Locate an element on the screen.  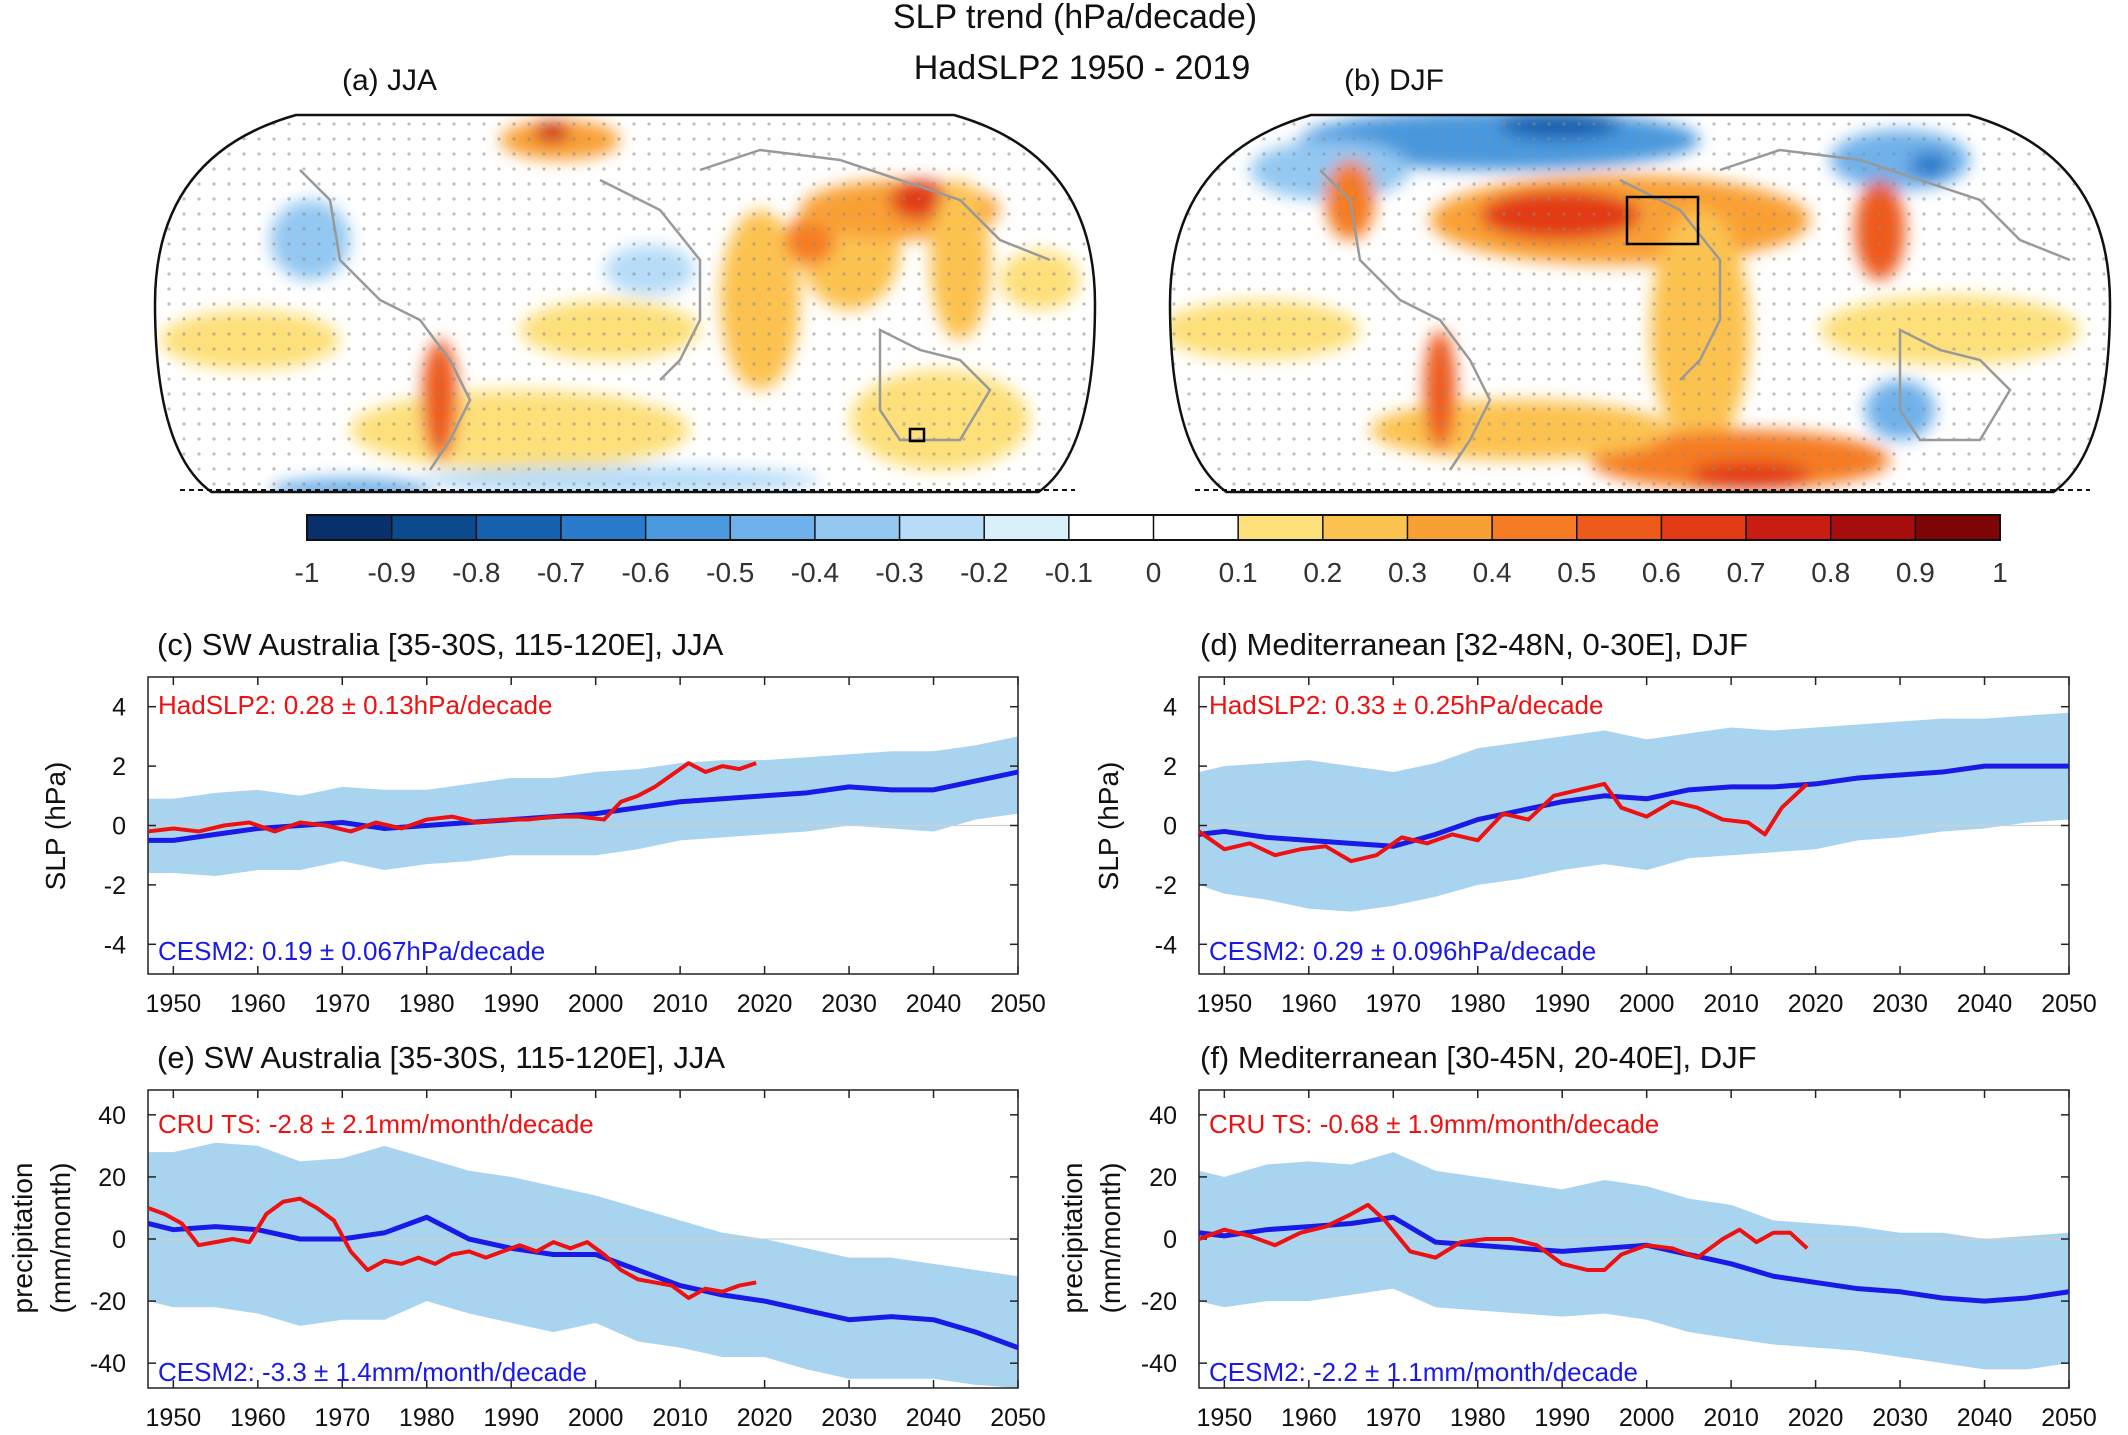
colorbar-tick-label: 0.9 is located at coordinates (1915, 572).